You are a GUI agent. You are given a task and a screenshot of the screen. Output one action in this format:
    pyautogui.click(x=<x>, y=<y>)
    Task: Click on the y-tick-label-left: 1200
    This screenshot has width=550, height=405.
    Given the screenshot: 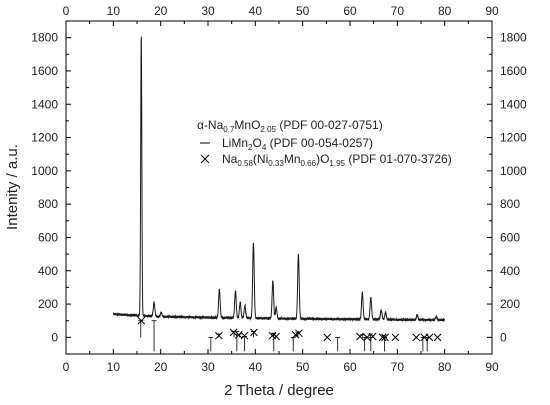 What is the action you would take?
    pyautogui.click(x=44, y=138)
    